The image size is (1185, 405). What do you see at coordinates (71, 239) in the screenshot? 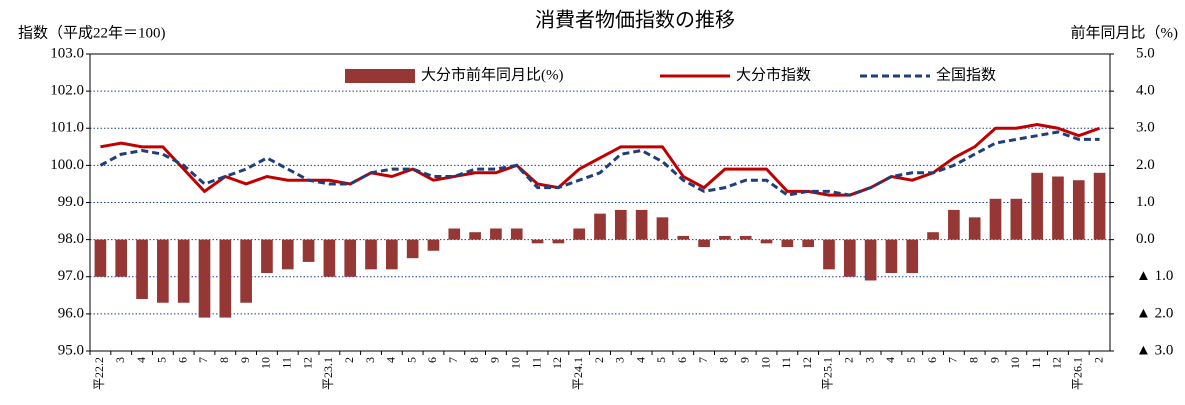
I see `y-tick-label: 98.0` at bounding box center [71, 239].